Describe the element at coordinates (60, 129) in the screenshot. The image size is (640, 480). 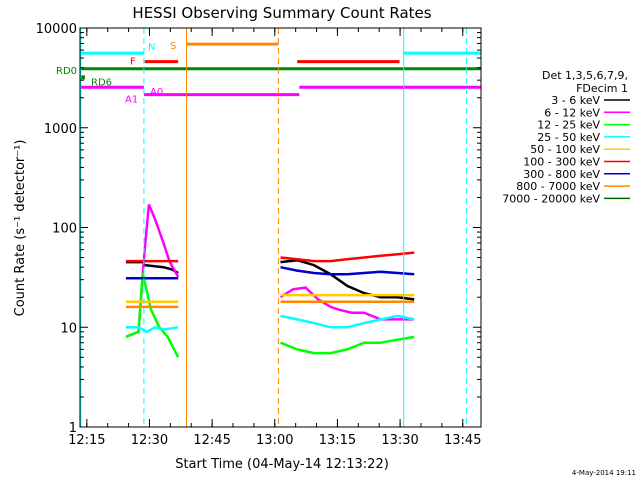
I see `y-tick-label: 1000` at that location.